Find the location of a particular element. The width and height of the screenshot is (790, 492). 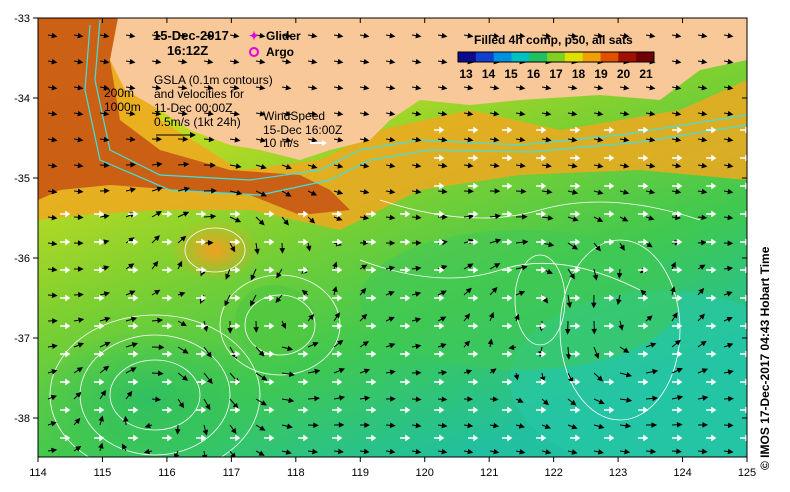

colorbar-tick-label: 14 is located at coordinates (489, 74).